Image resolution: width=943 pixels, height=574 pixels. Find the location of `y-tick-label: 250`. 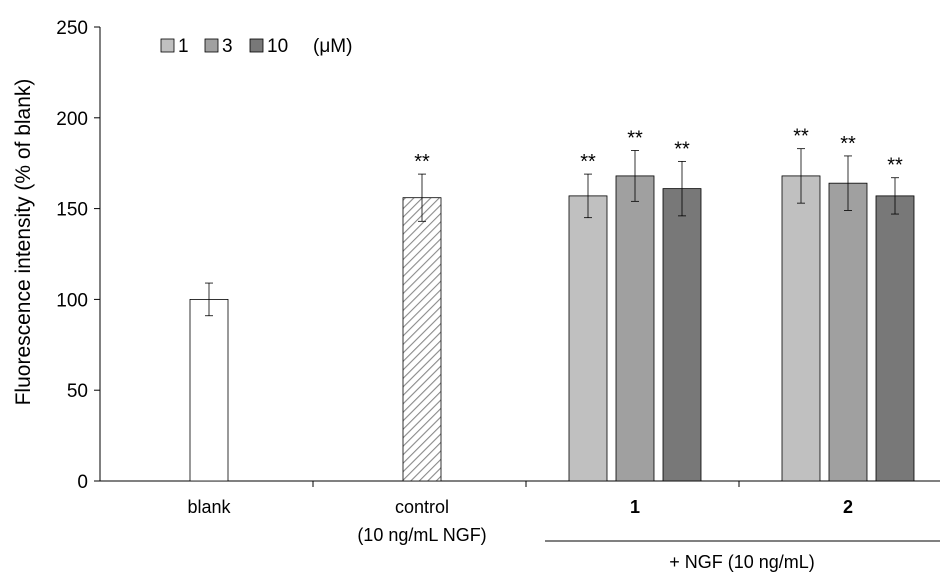

y-tick-label: 250 is located at coordinates (72, 28).